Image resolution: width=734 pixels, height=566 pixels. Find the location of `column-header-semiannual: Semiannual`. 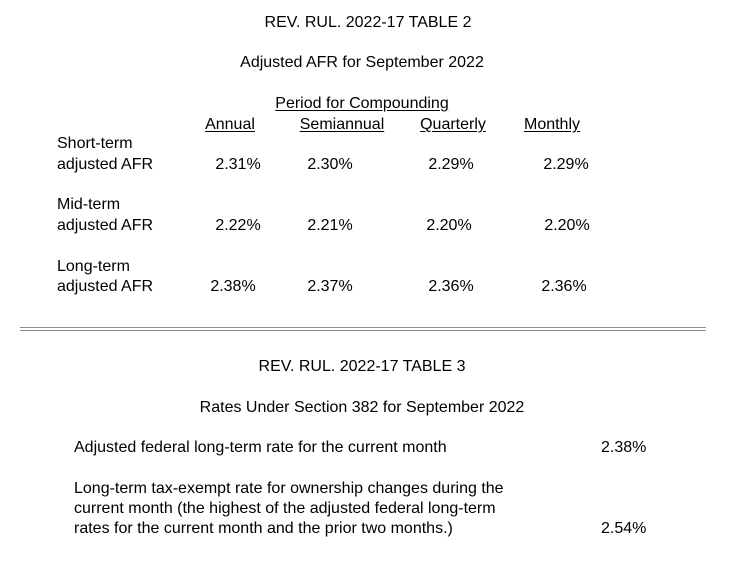

column-header-semiannual: Semiannual is located at coordinates (342, 124).